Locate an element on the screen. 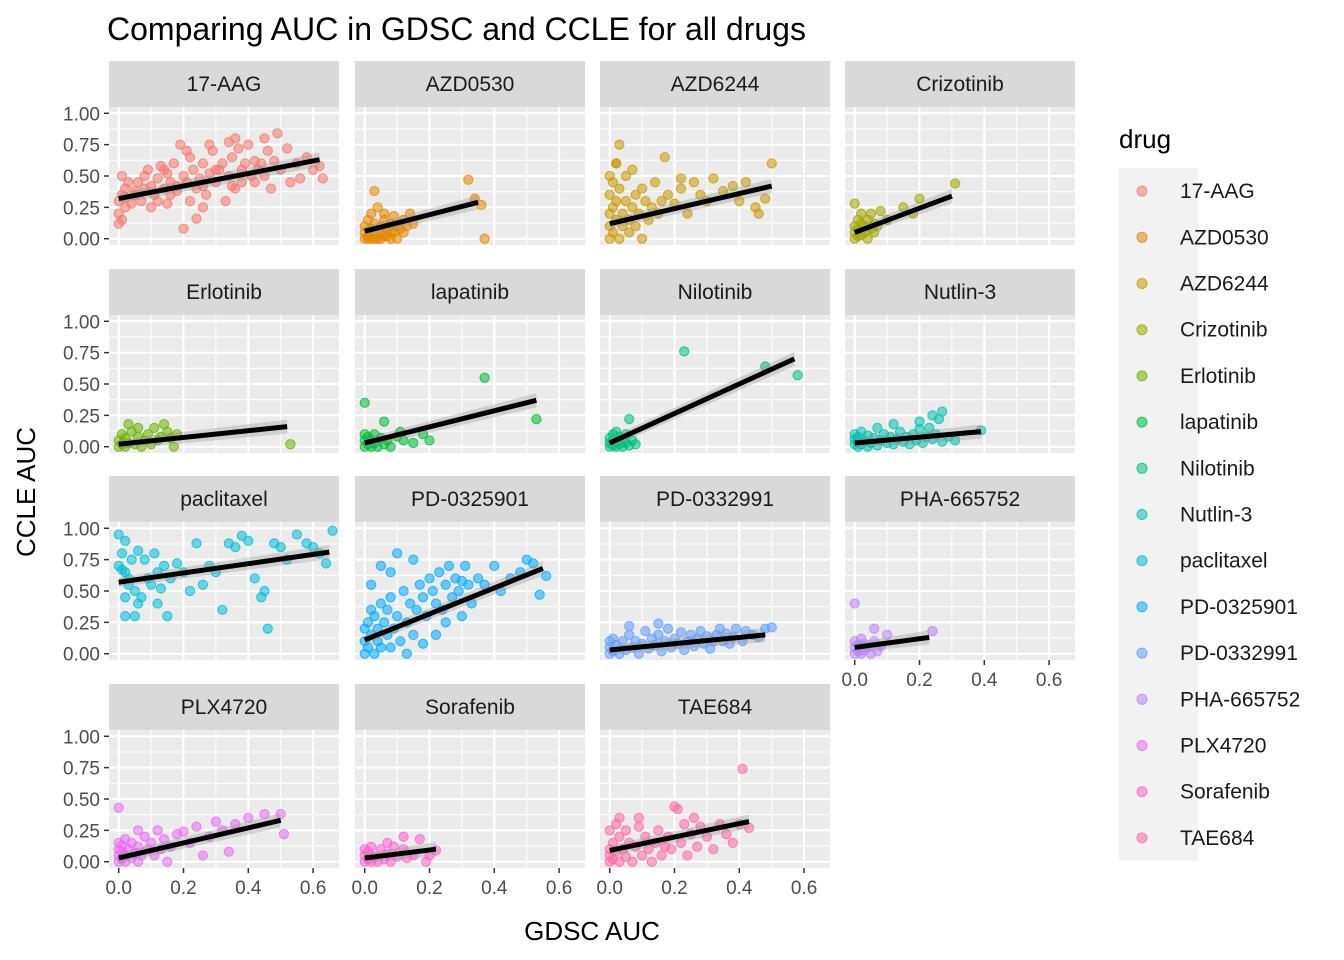  legend-label: PD-0332991 is located at coordinates (1239, 653).